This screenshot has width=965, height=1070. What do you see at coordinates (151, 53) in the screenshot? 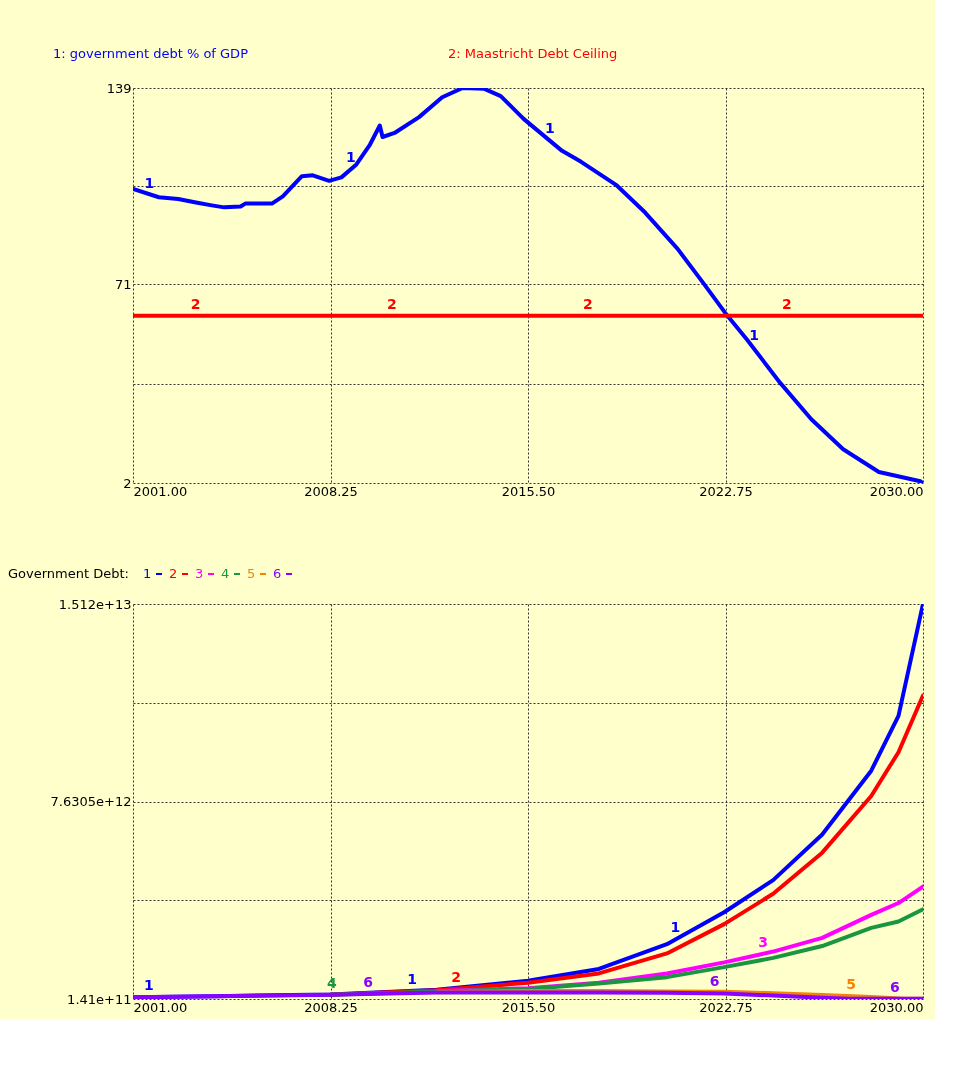
I see `text: 1: government debt % of GDP` at bounding box center [151, 53].